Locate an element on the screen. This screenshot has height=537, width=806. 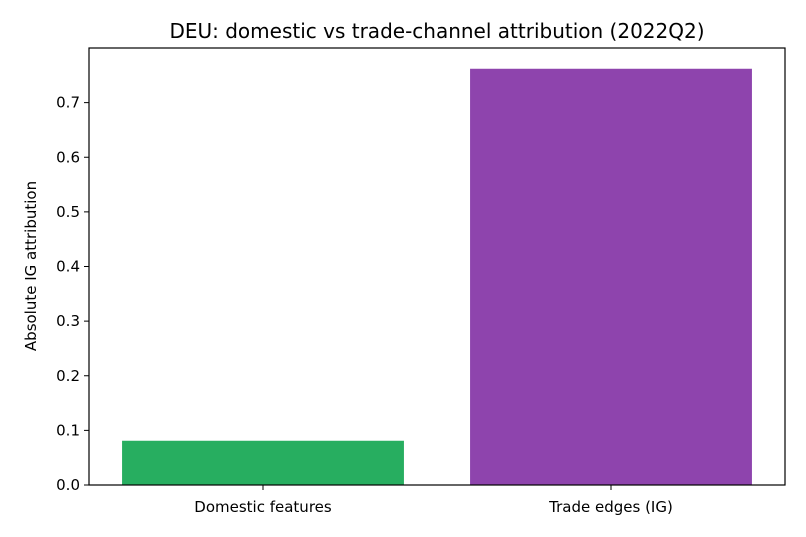
y-tick-label: 0.2 is located at coordinates (68, 376).